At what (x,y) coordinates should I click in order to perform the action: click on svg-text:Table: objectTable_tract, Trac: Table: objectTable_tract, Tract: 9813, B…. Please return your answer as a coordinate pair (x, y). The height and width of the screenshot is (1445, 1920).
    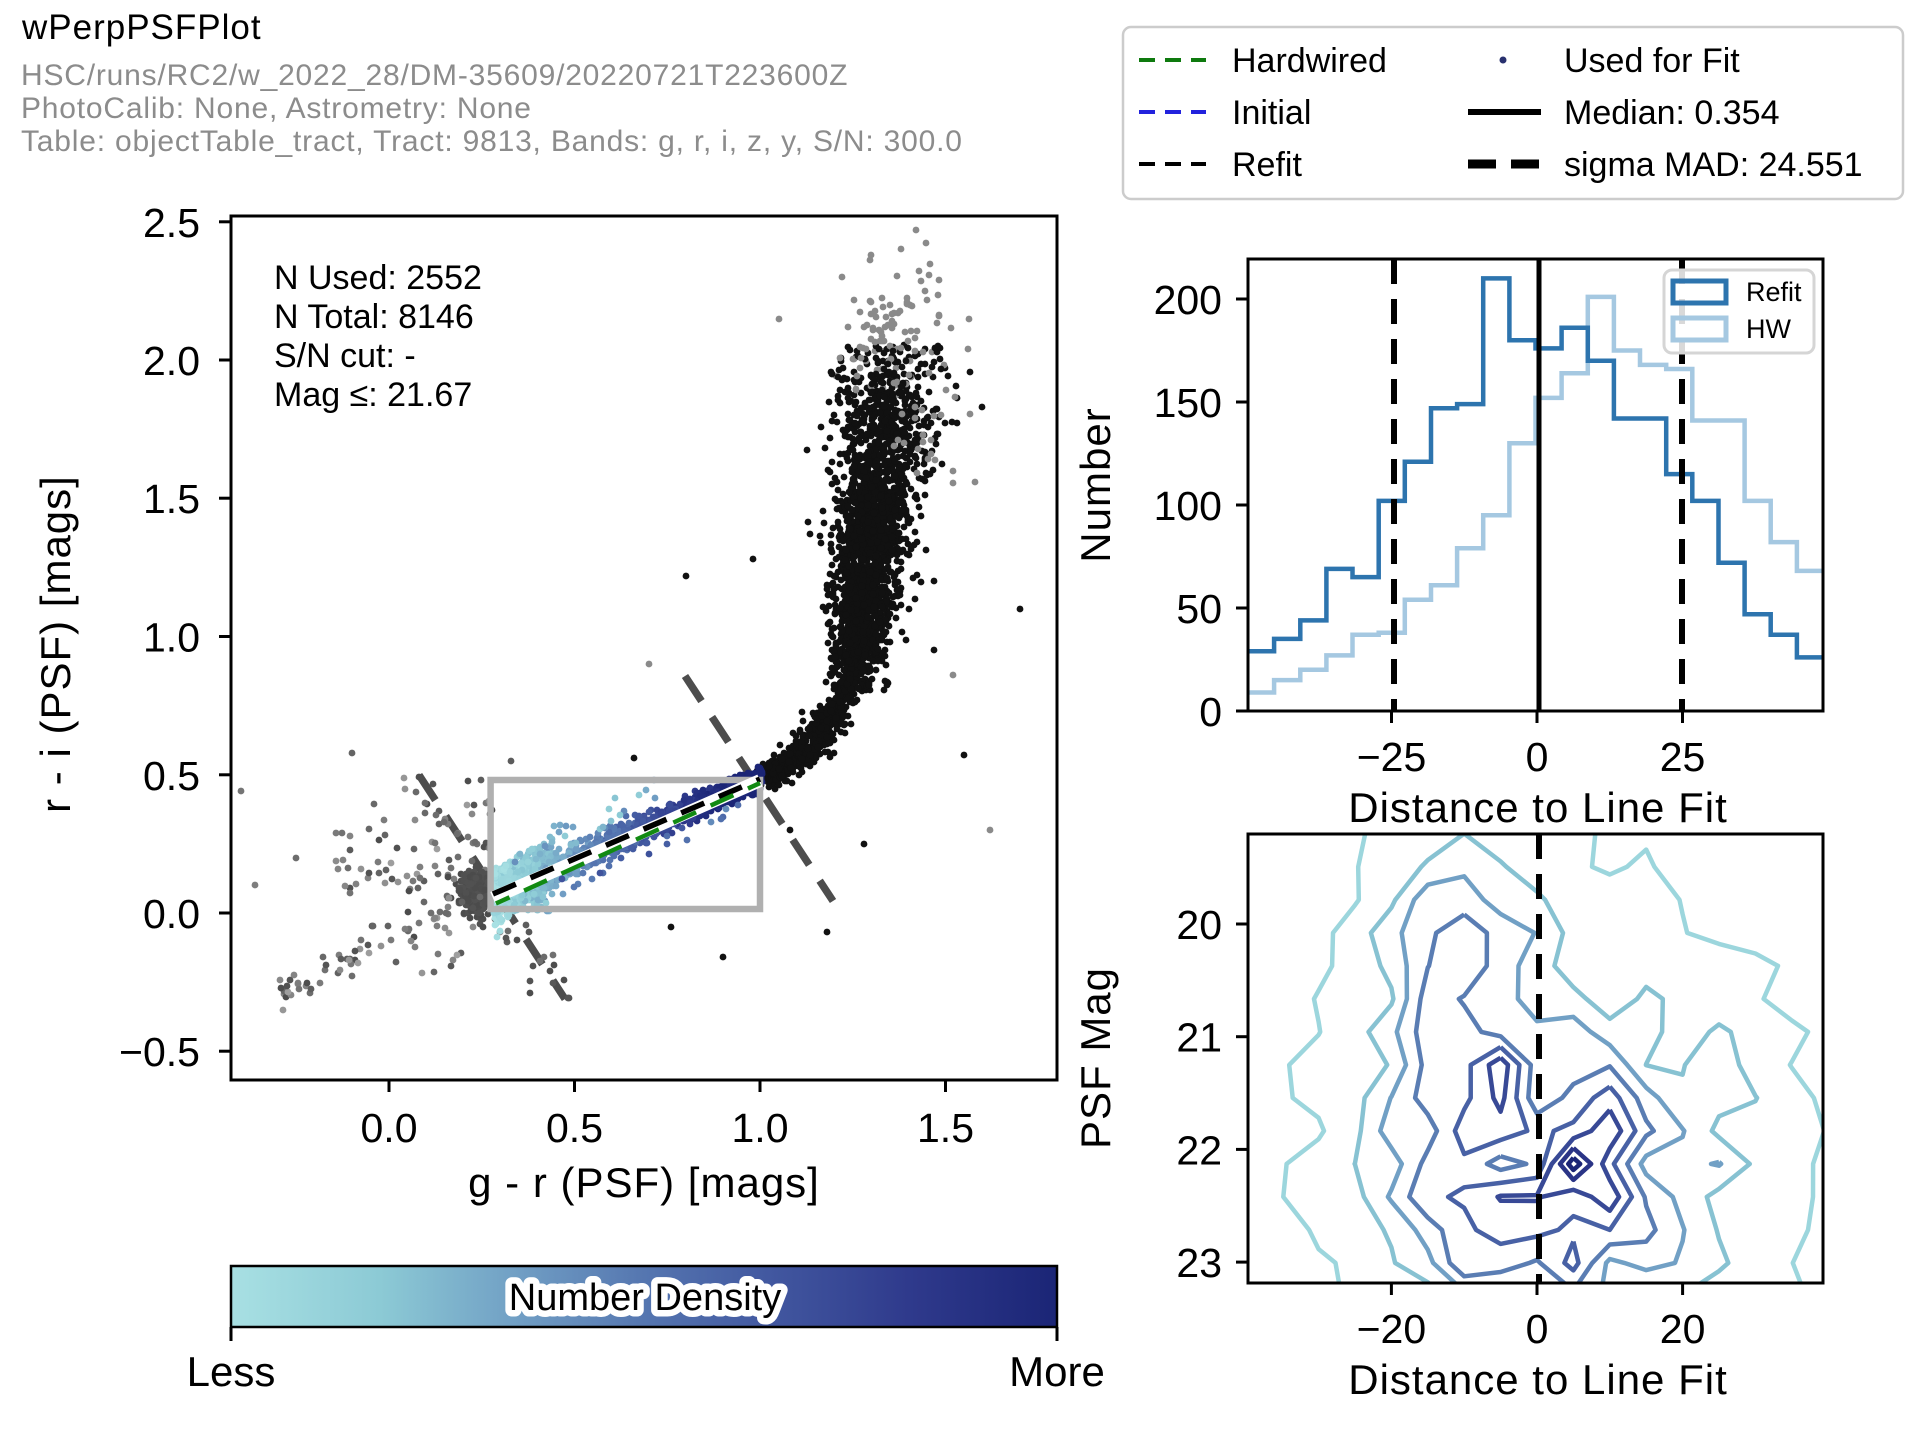
    Looking at the image, I should click on (492, 141).